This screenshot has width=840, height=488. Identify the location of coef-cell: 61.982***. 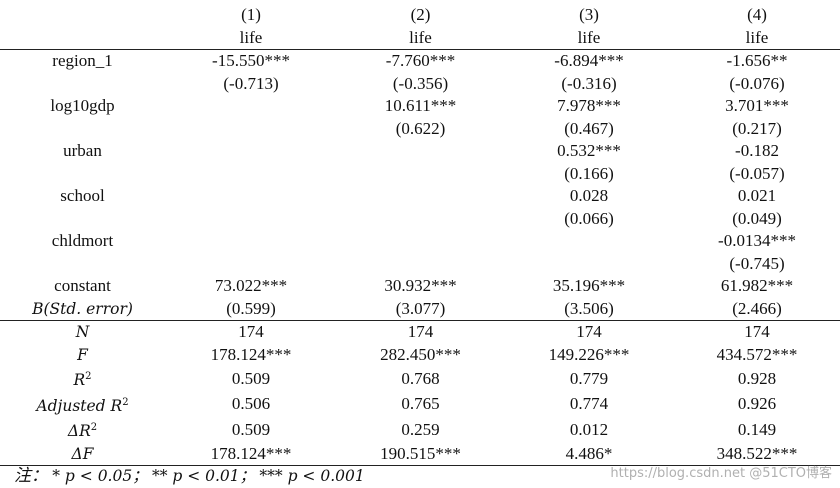
(757, 285).